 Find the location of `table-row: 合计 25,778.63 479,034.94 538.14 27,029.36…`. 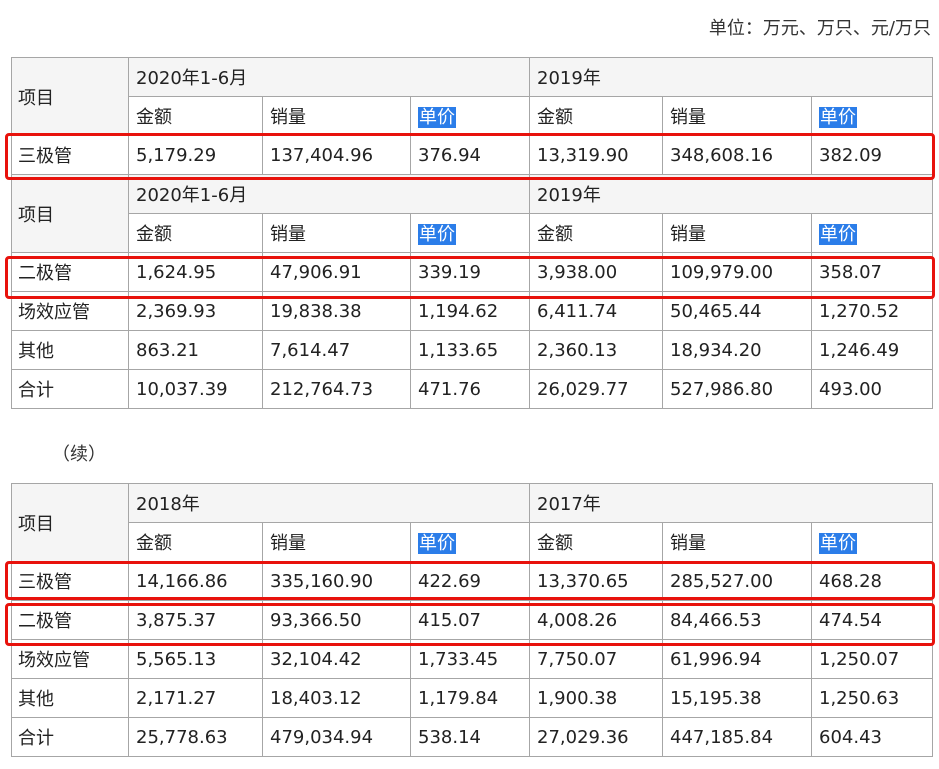

table-row: 合计 25,778.63 479,034.94 538.14 27,029.36… is located at coordinates (472, 737).